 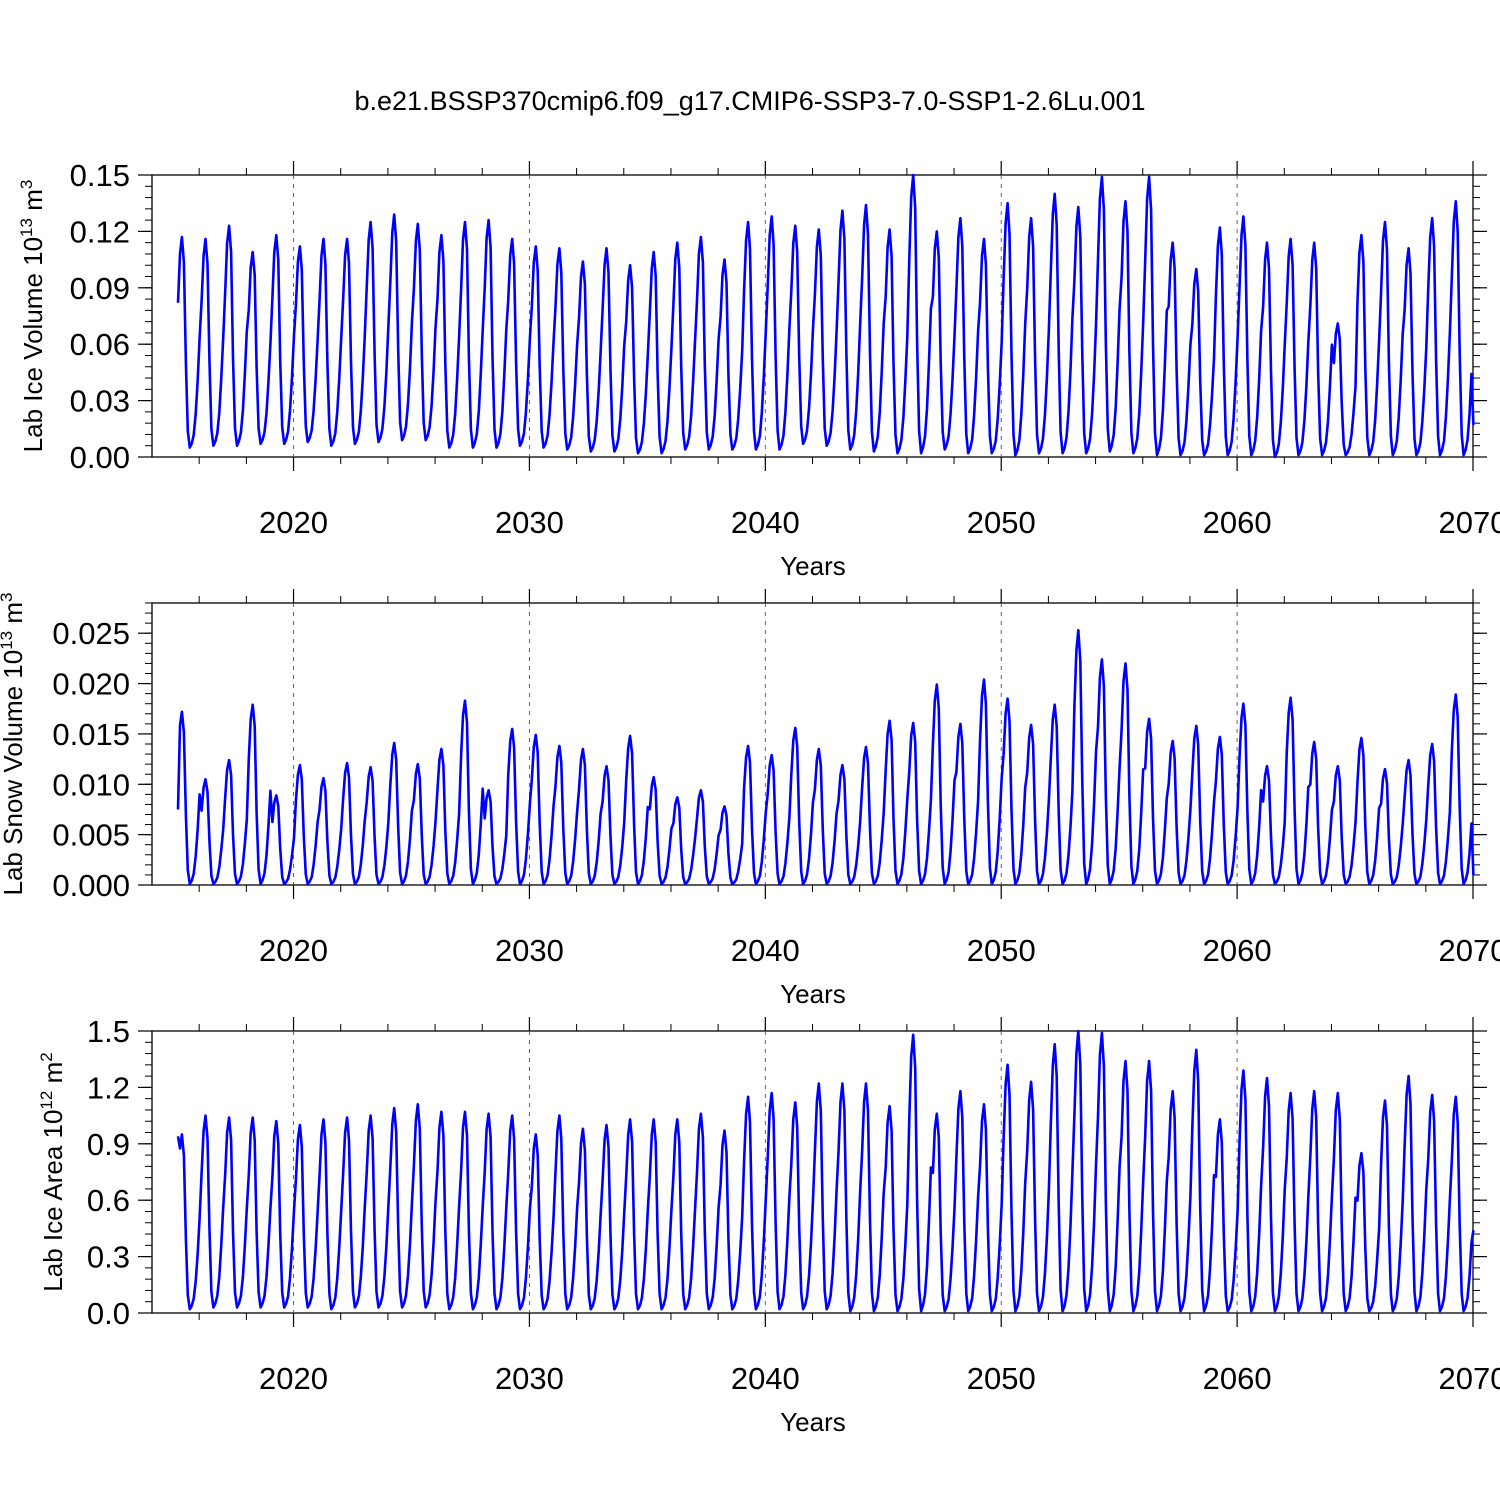 I want to click on snow-volume-ylabel: Lab Snow Volume 1013 m3, so click(x=14, y=743).